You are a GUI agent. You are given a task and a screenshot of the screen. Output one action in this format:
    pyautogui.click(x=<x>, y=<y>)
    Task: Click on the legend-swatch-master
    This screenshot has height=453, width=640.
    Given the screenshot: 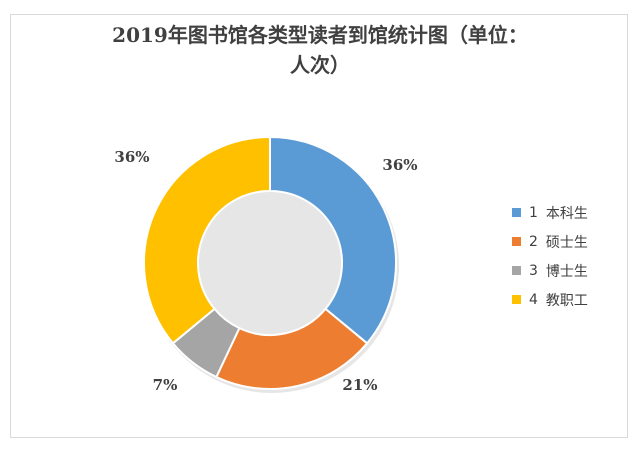 What is the action you would take?
    pyautogui.click(x=516, y=241)
    